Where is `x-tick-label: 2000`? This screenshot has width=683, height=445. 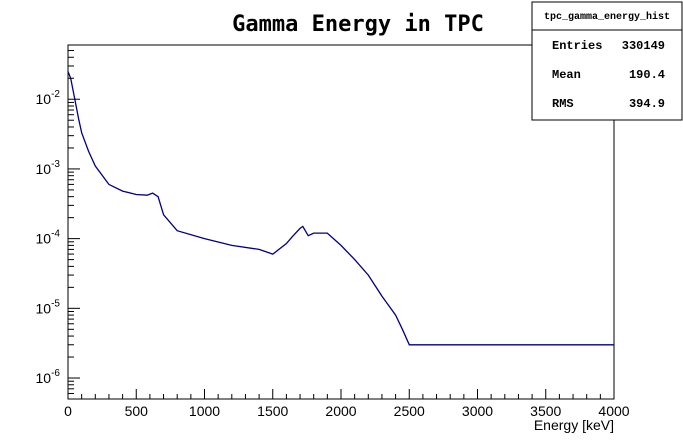
x-tick-label: 2000 is located at coordinates (340, 411).